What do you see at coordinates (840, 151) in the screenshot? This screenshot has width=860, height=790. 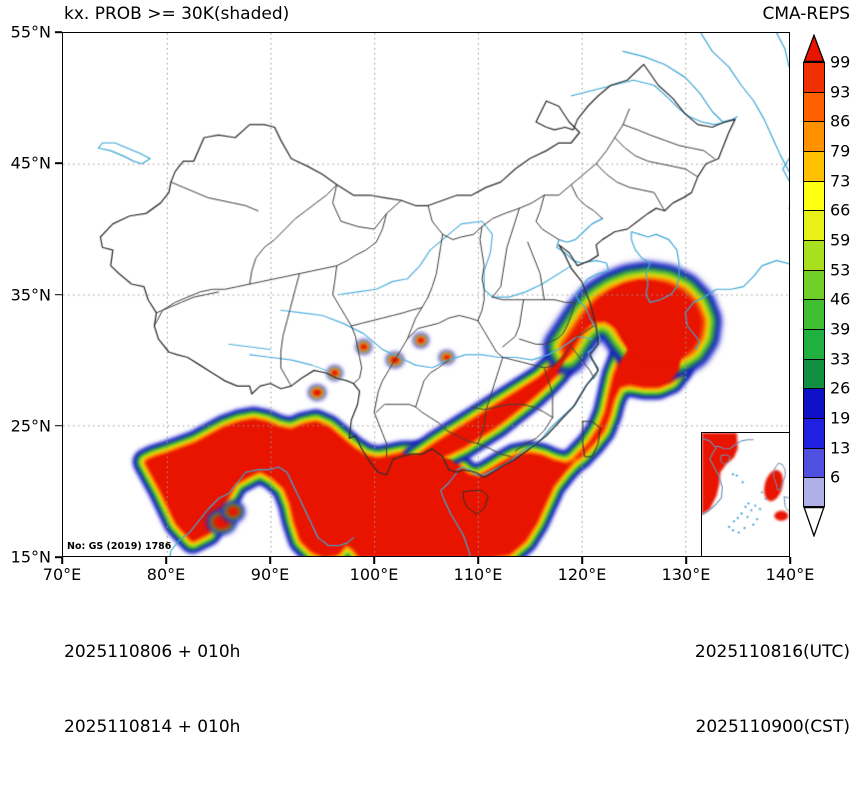 I see `colorbar-tick-label: 79` at bounding box center [840, 151].